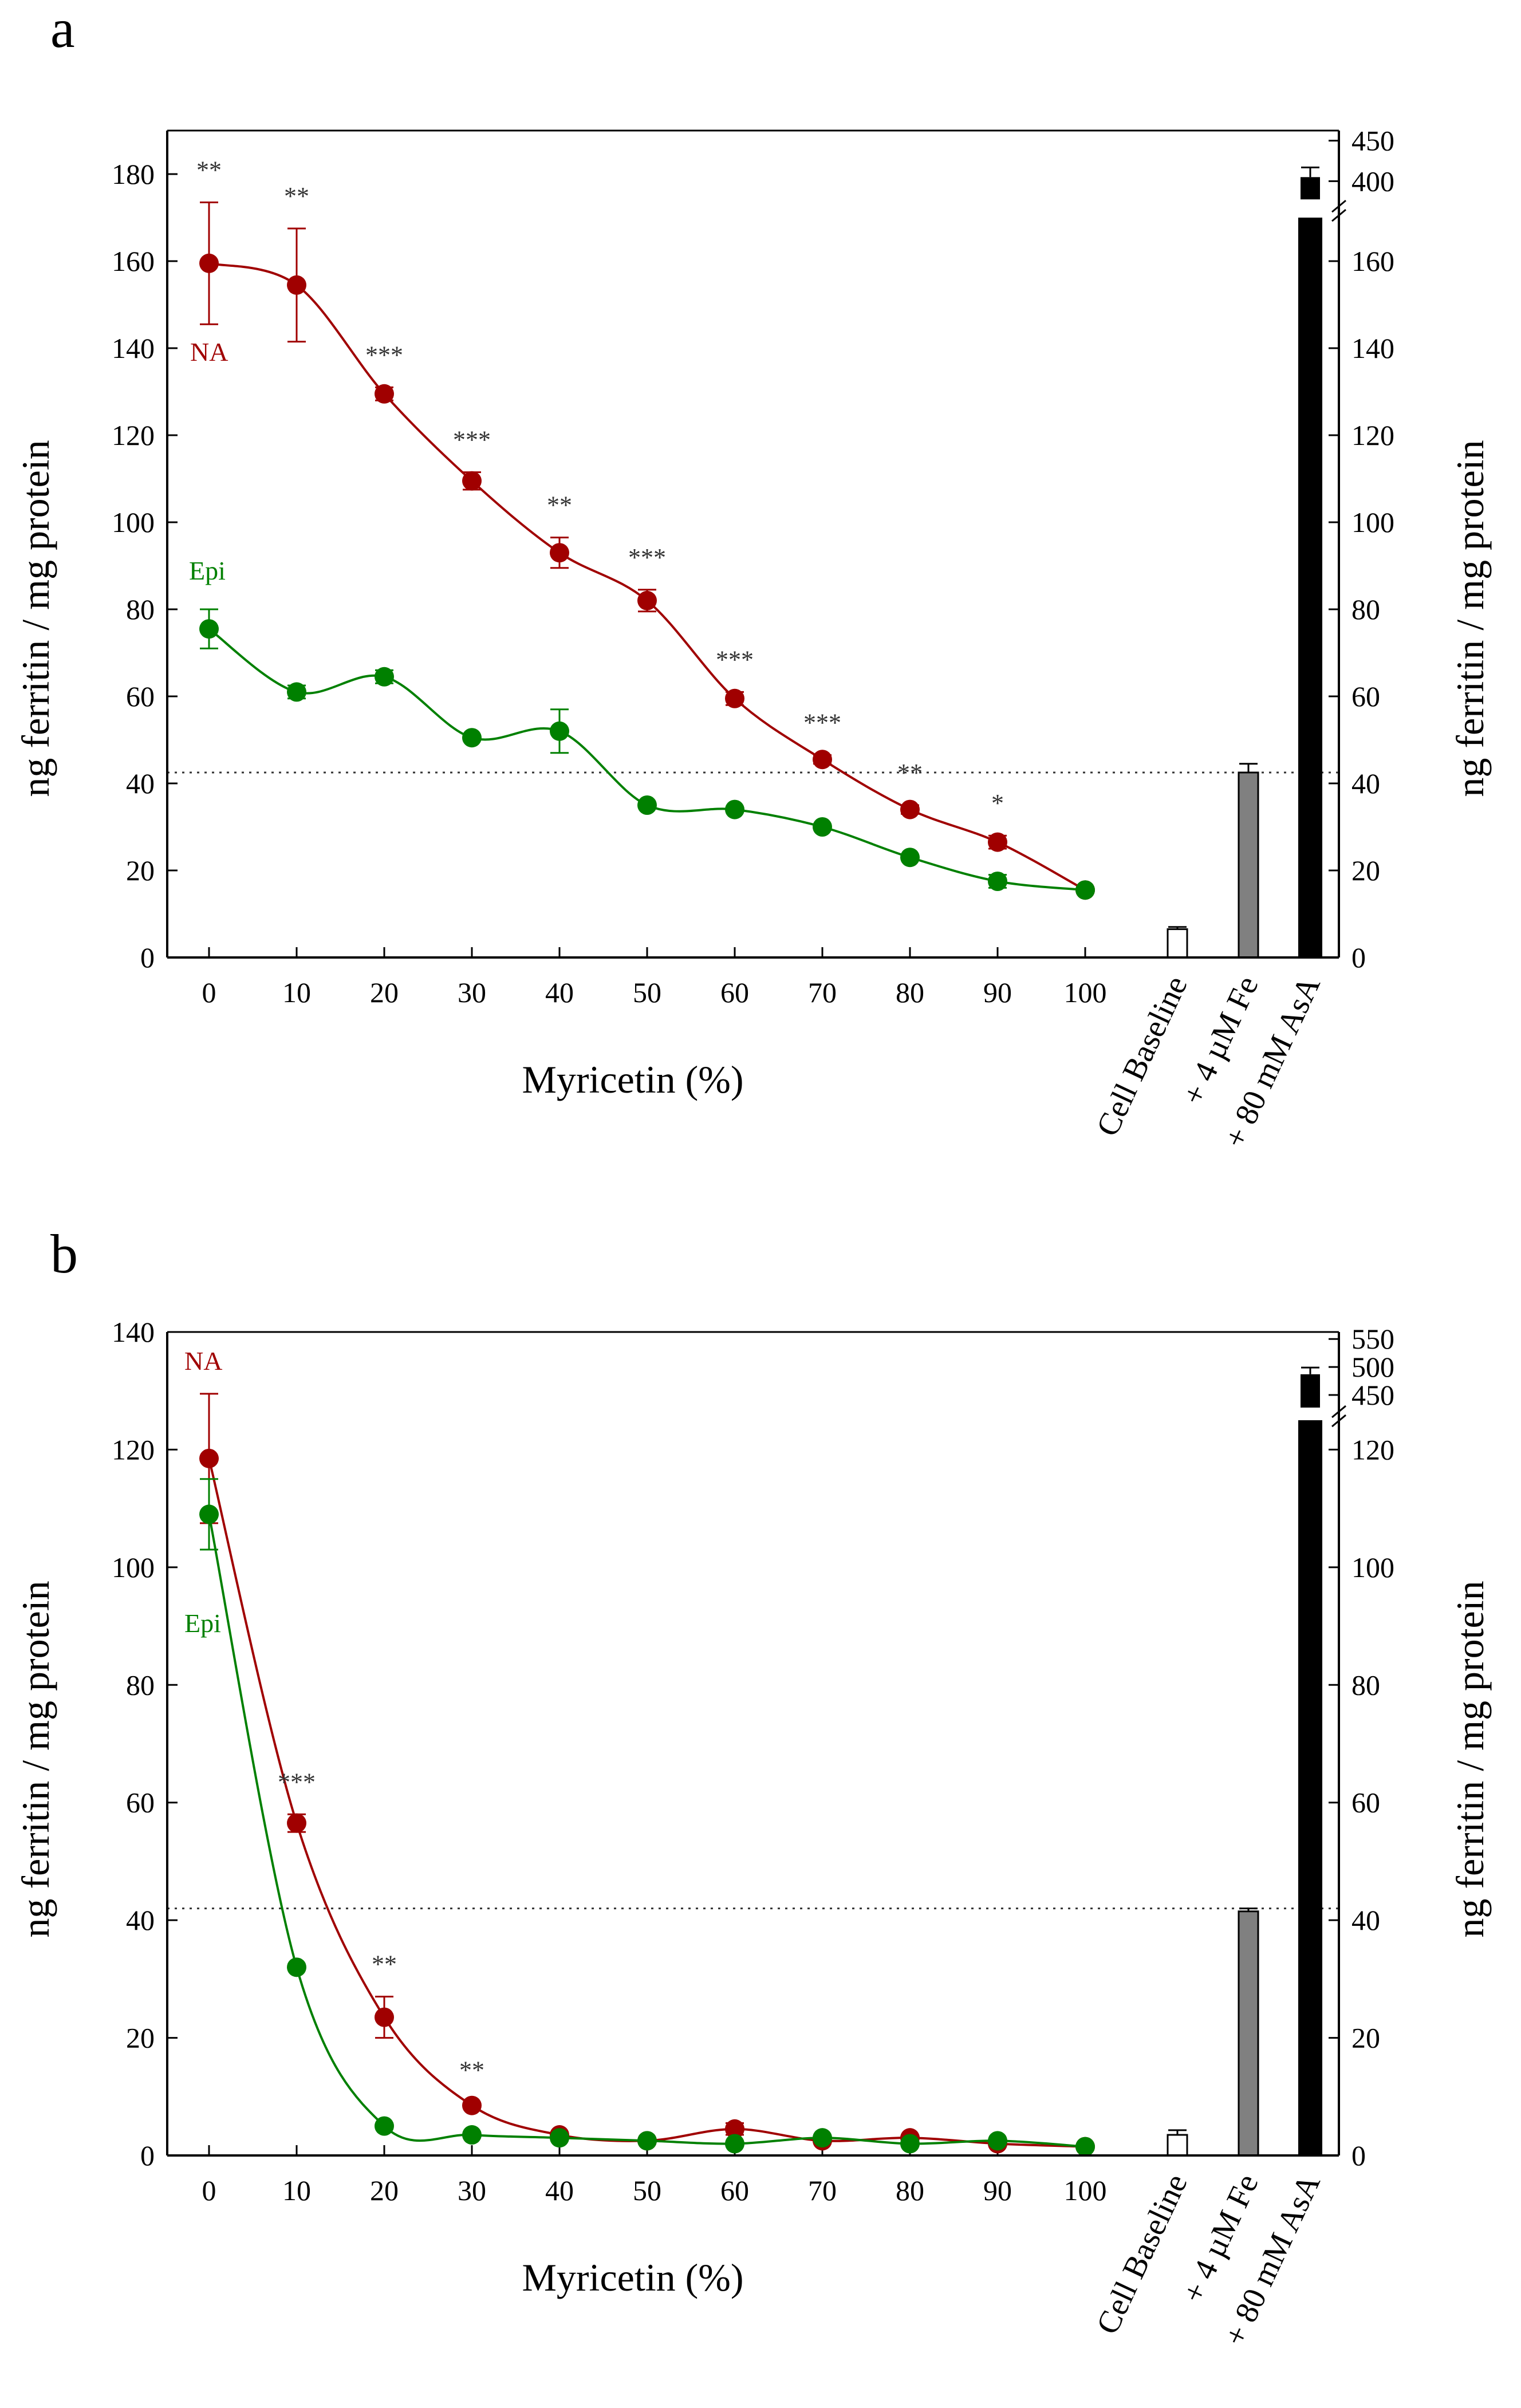  I want to click on panel-a-left-ticks: 0 20 40 60 80 100 120 140 160 180, so click(145, 566).